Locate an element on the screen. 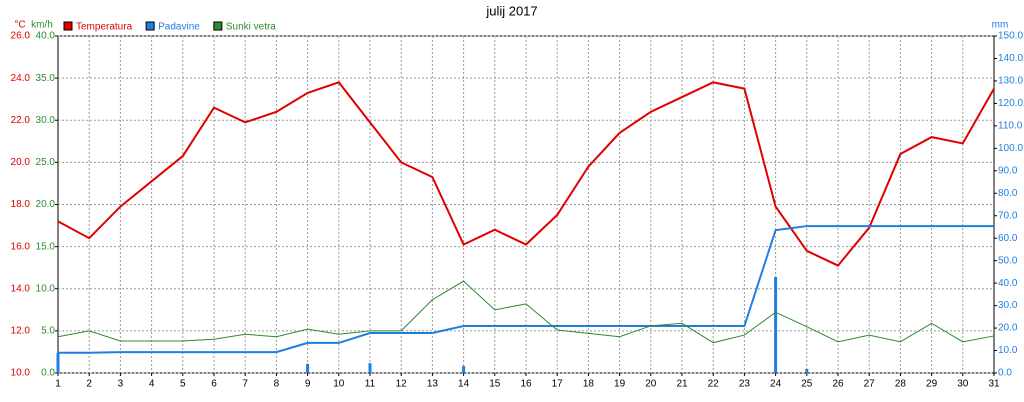 Image resolution: width=1024 pixels, height=402 pixels. x-tick-label: 5 is located at coordinates (183, 384).